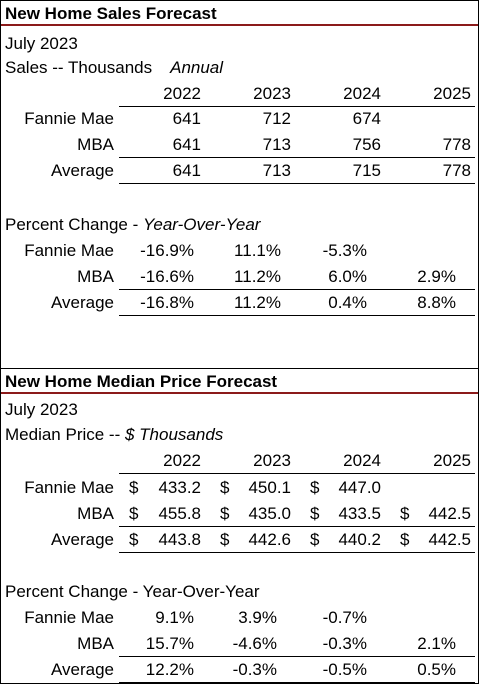 This screenshot has width=479, height=684. What do you see at coordinates (269, 513) in the screenshot?
I see `table-cell: 435.0` at bounding box center [269, 513].